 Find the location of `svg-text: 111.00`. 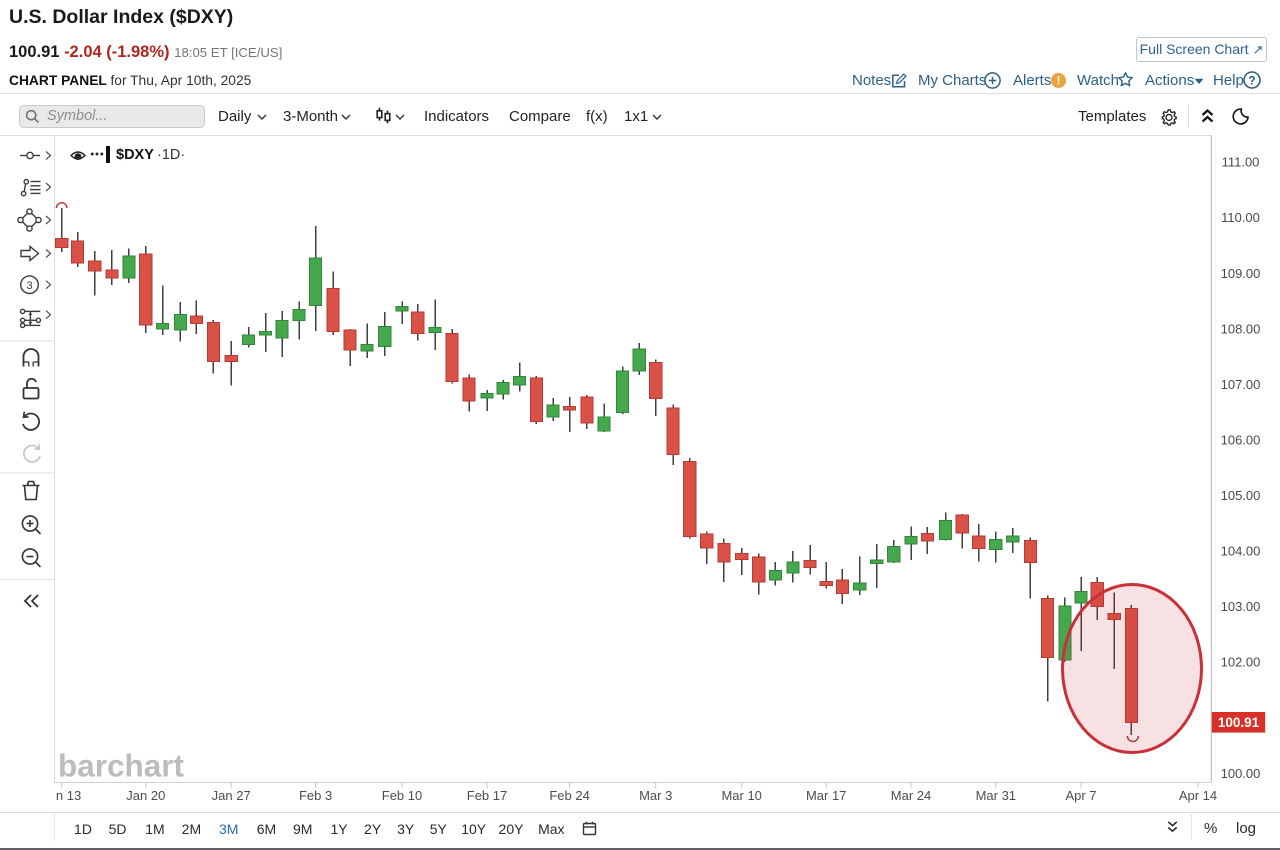

svg-text: 111.00 is located at coordinates (1241, 162).